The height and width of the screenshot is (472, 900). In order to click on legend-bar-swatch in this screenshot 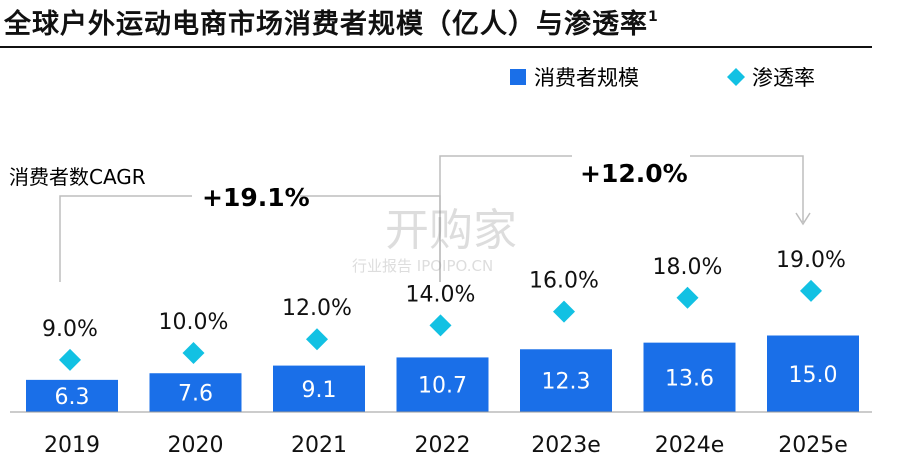, I will do `click(518, 77)`.